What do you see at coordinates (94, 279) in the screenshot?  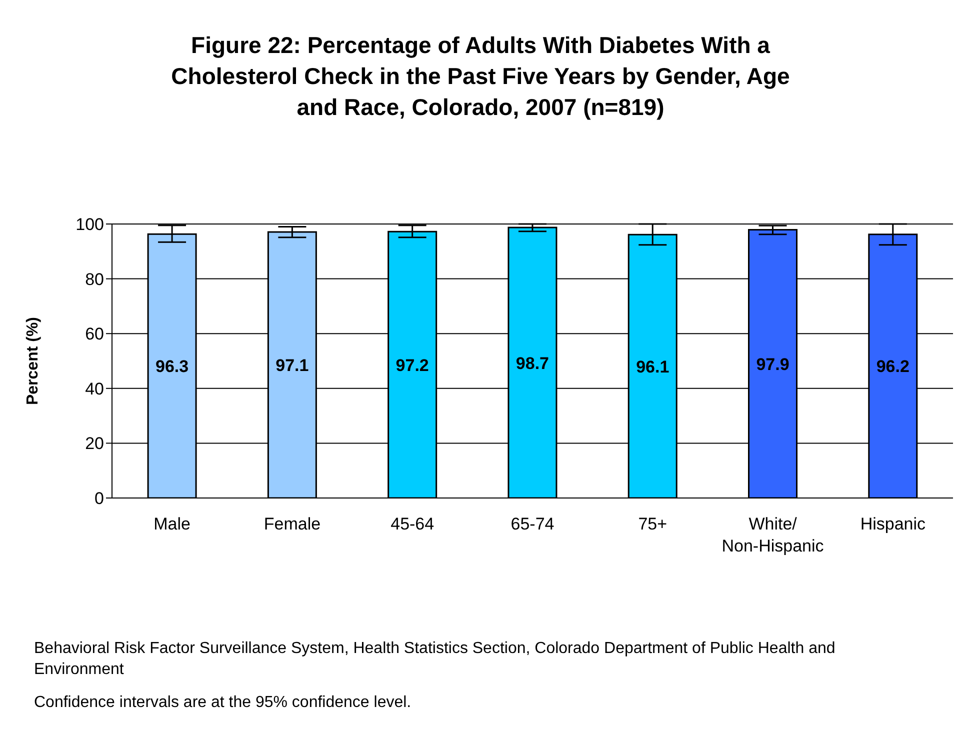 I see `y-tick-label: 80` at bounding box center [94, 279].